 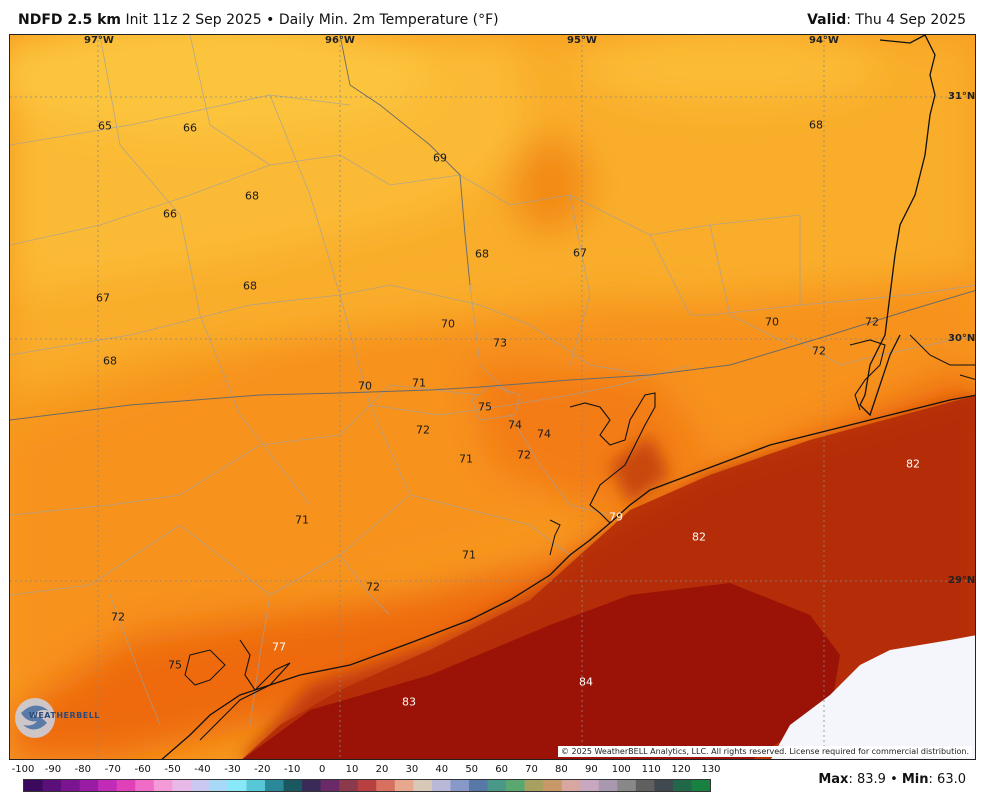 What do you see at coordinates (947, 779) in the screenshot?
I see `min-value: : 63.0` at bounding box center [947, 779].